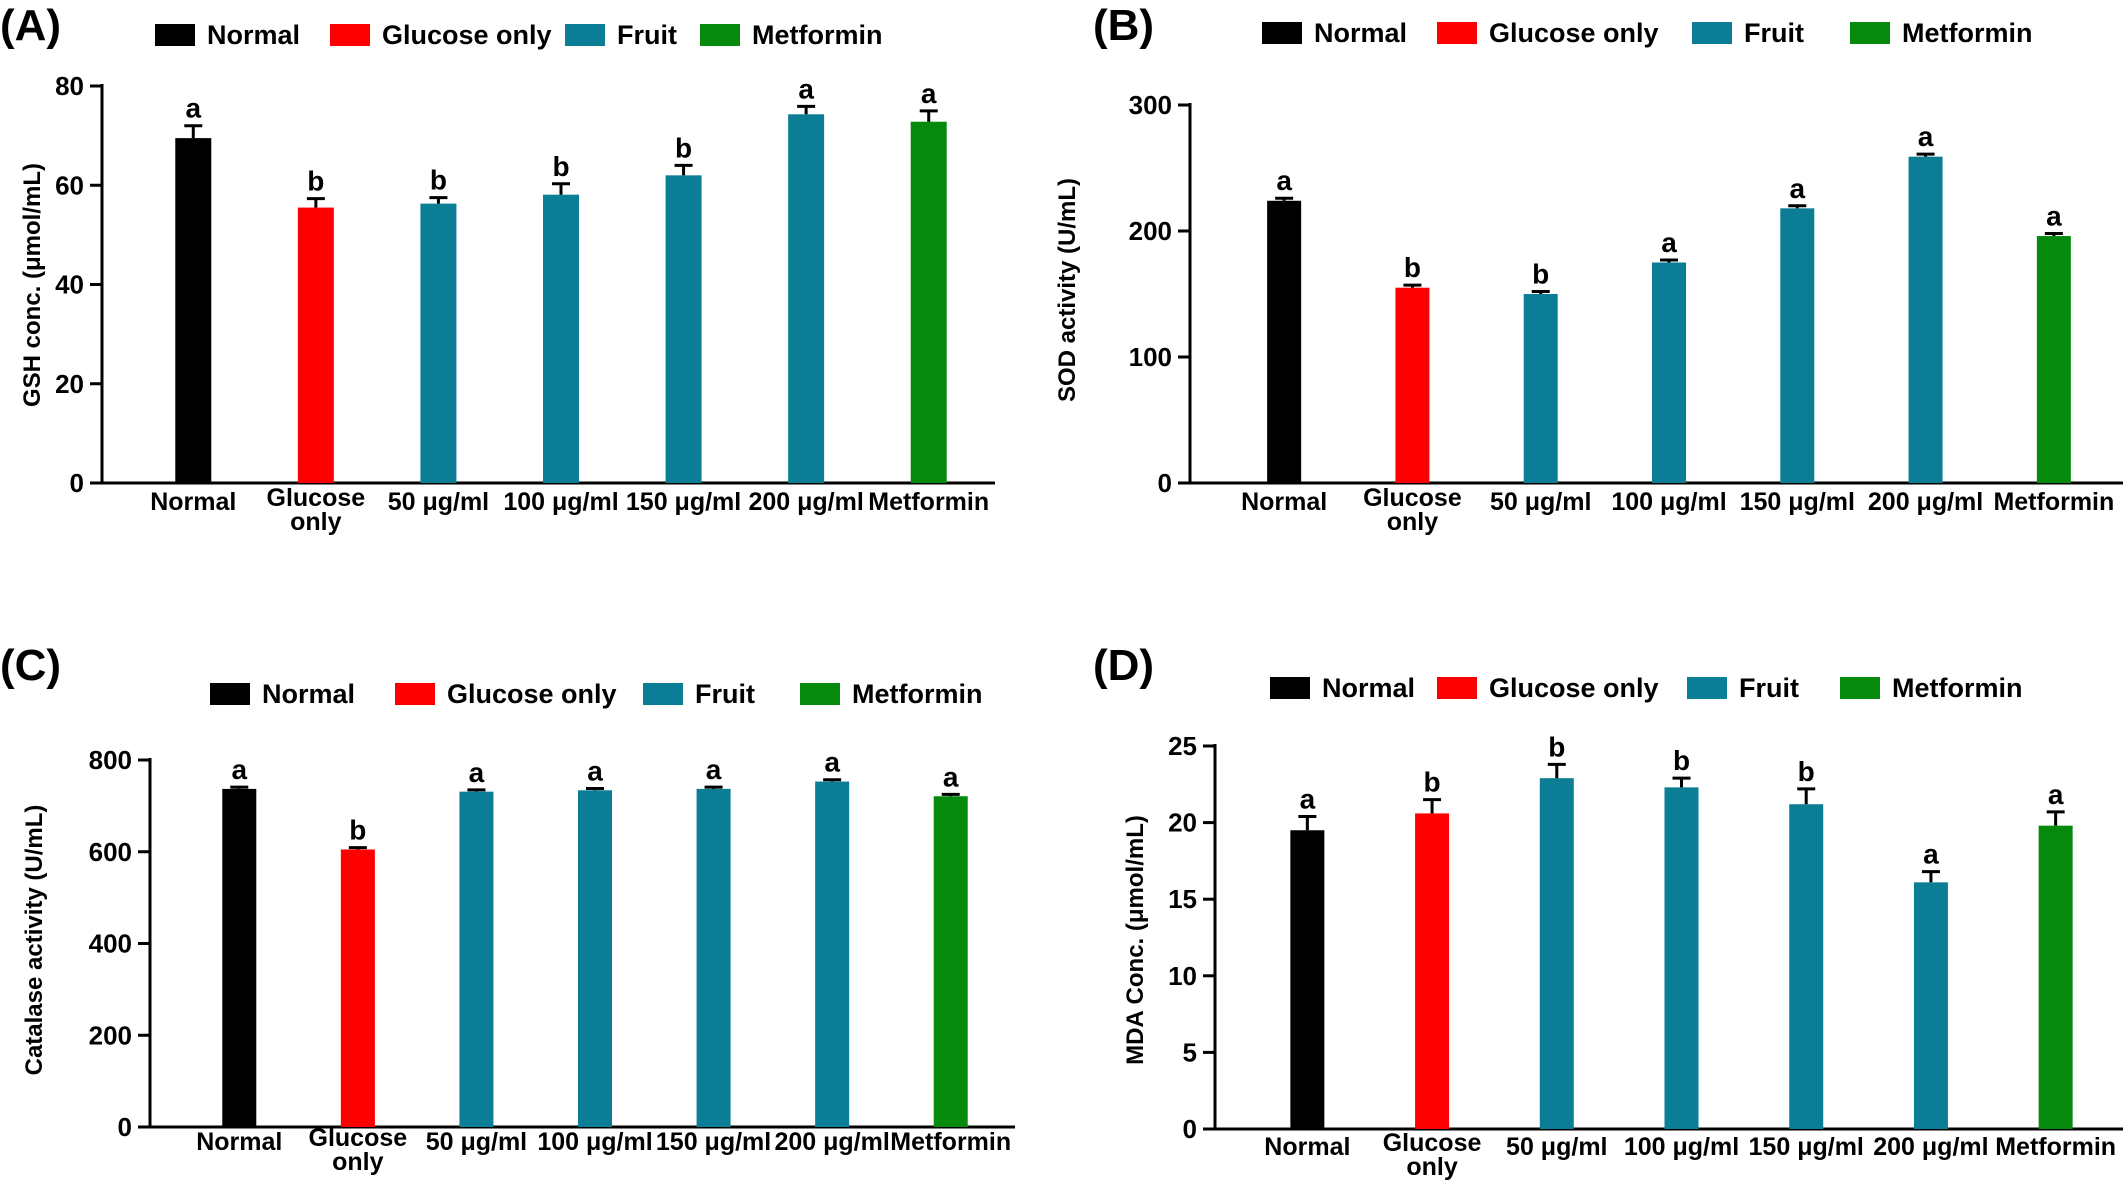 The image size is (2128, 1187). Describe the element at coordinates (1681, 1147) in the screenshot. I see `x-tick-label: 100 μg/ml` at that location.